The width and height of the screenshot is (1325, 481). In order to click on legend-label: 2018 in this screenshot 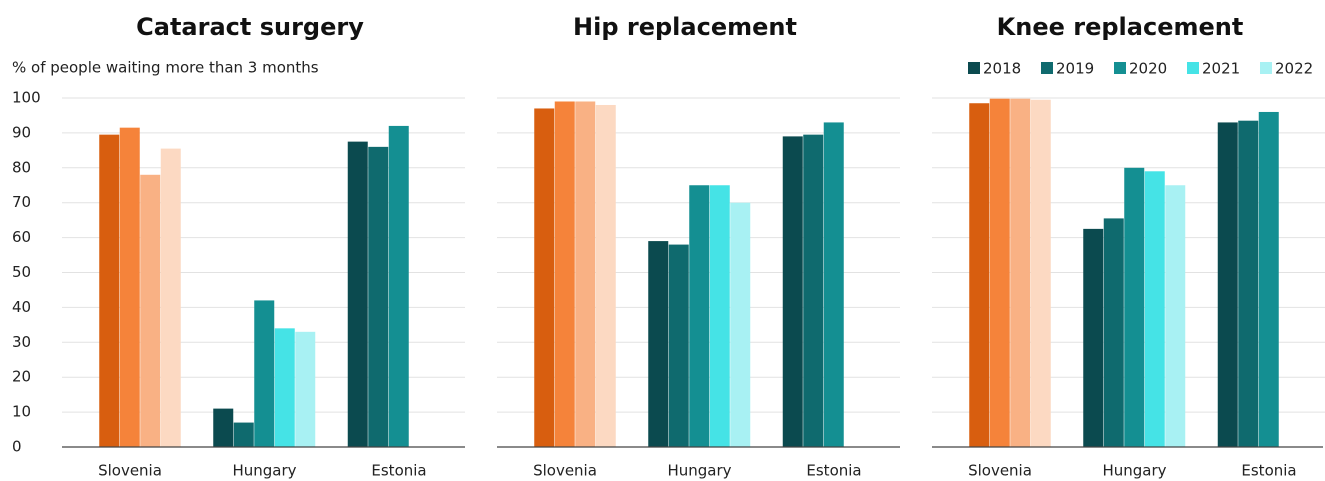, I will do `click(1002, 69)`.